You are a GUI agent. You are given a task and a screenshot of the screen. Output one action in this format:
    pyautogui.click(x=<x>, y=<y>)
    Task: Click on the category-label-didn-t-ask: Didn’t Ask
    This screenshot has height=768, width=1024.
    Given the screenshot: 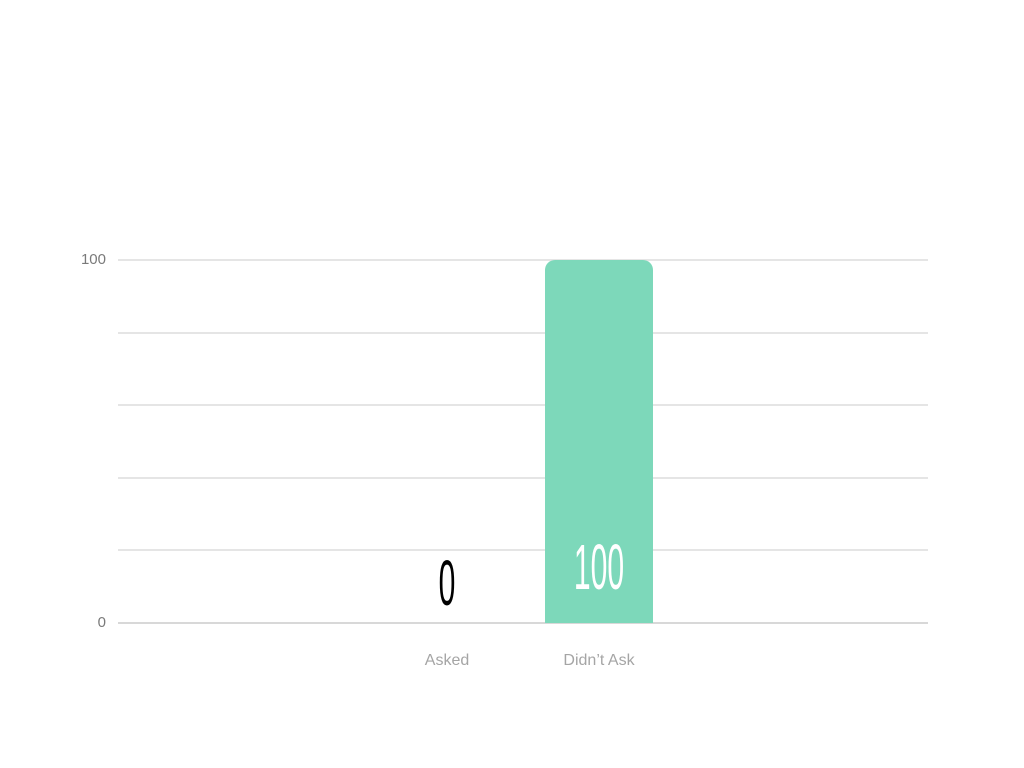 What is the action you would take?
    pyautogui.click(x=599, y=660)
    